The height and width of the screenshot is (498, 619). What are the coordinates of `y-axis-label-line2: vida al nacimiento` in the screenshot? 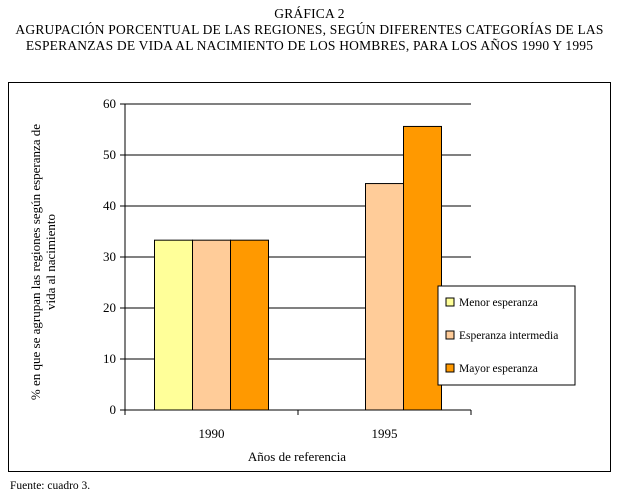 It's located at (50, 262).